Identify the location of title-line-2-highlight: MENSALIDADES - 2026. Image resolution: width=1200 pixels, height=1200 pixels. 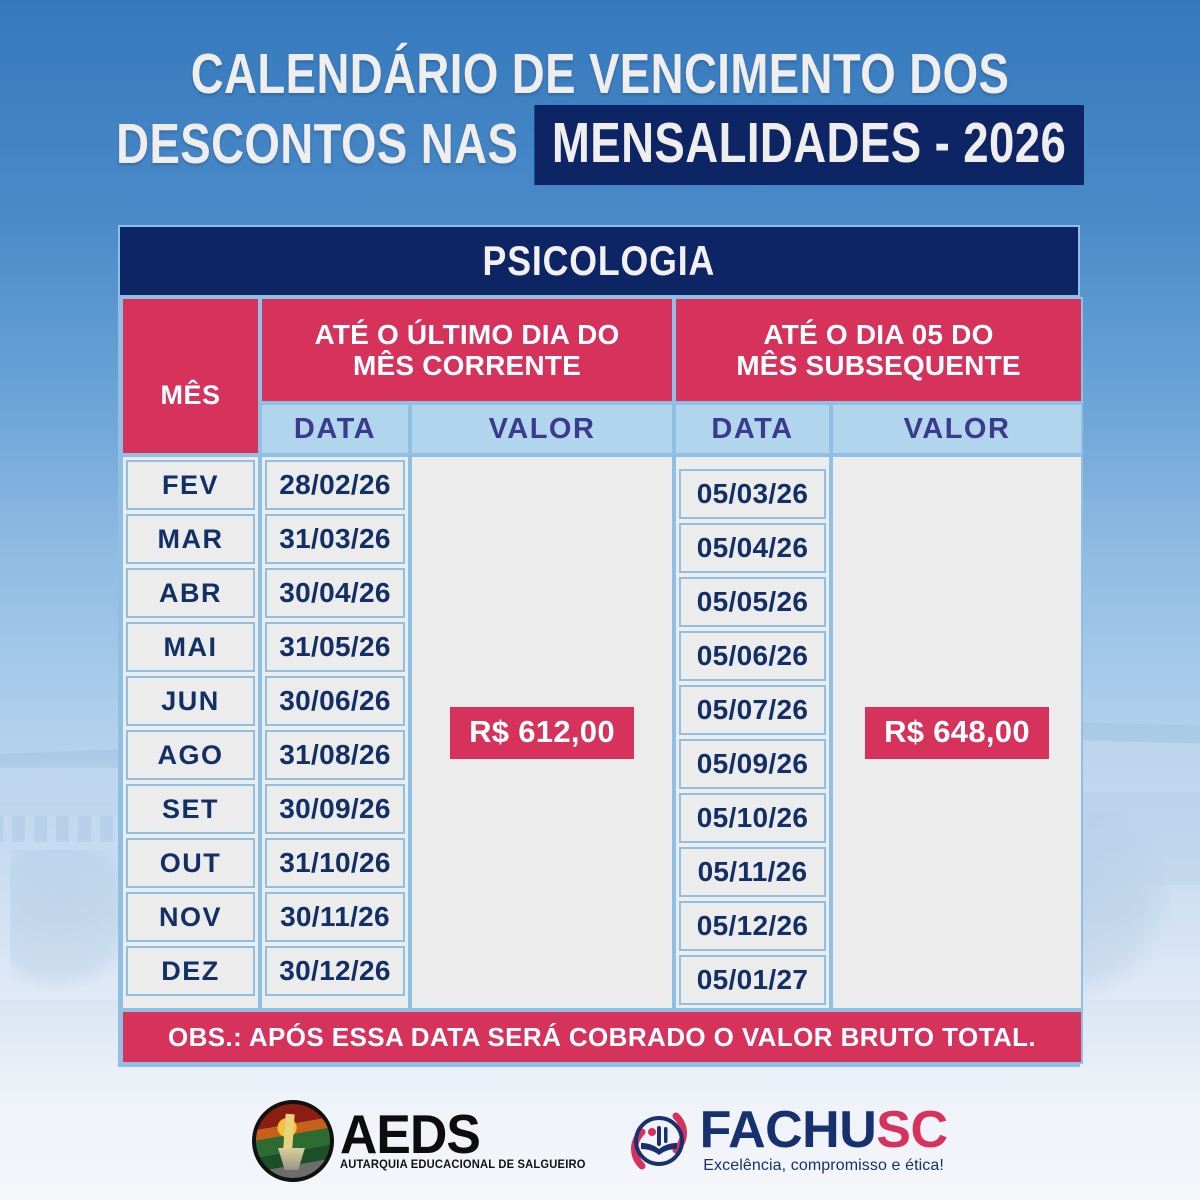
(809, 144).